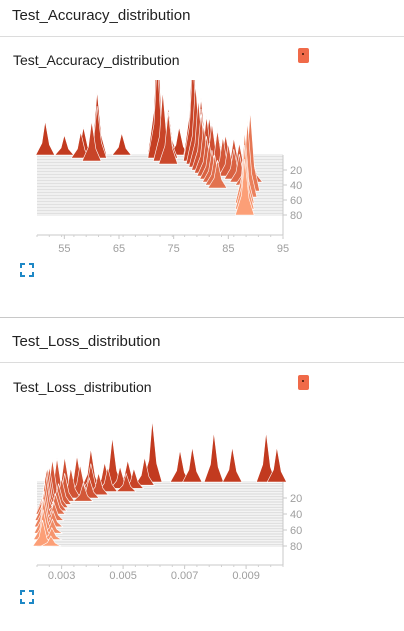 Image resolution: width=404 pixels, height=631 pixels. What do you see at coordinates (101, 15) in the screenshot?
I see `section-heading-accuracy: Test_Accuracy_distribution` at bounding box center [101, 15].